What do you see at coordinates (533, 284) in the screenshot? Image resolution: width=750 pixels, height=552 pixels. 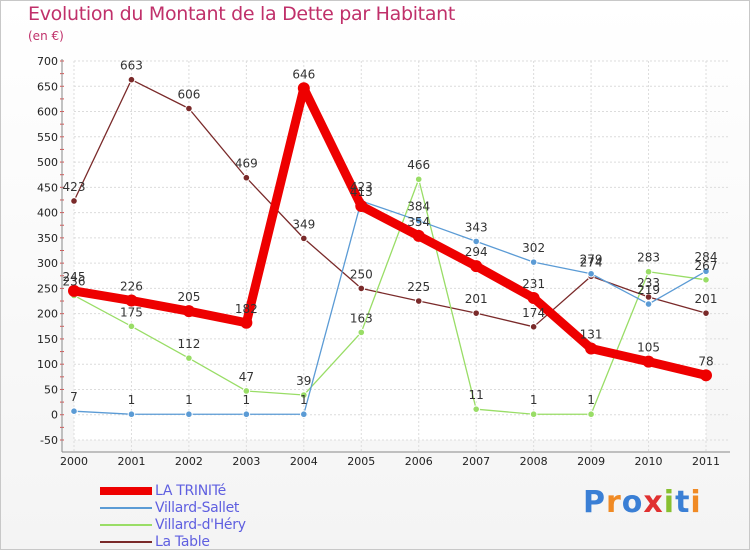 I see `data-label: 231` at bounding box center [533, 284].